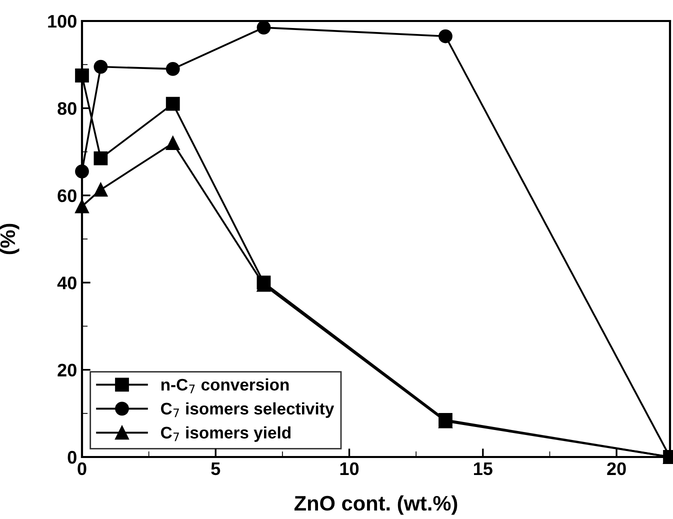 The height and width of the screenshot is (519, 673). What do you see at coordinates (67, 108) in the screenshot?
I see `y-tick-label: 80` at bounding box center [67, 108].